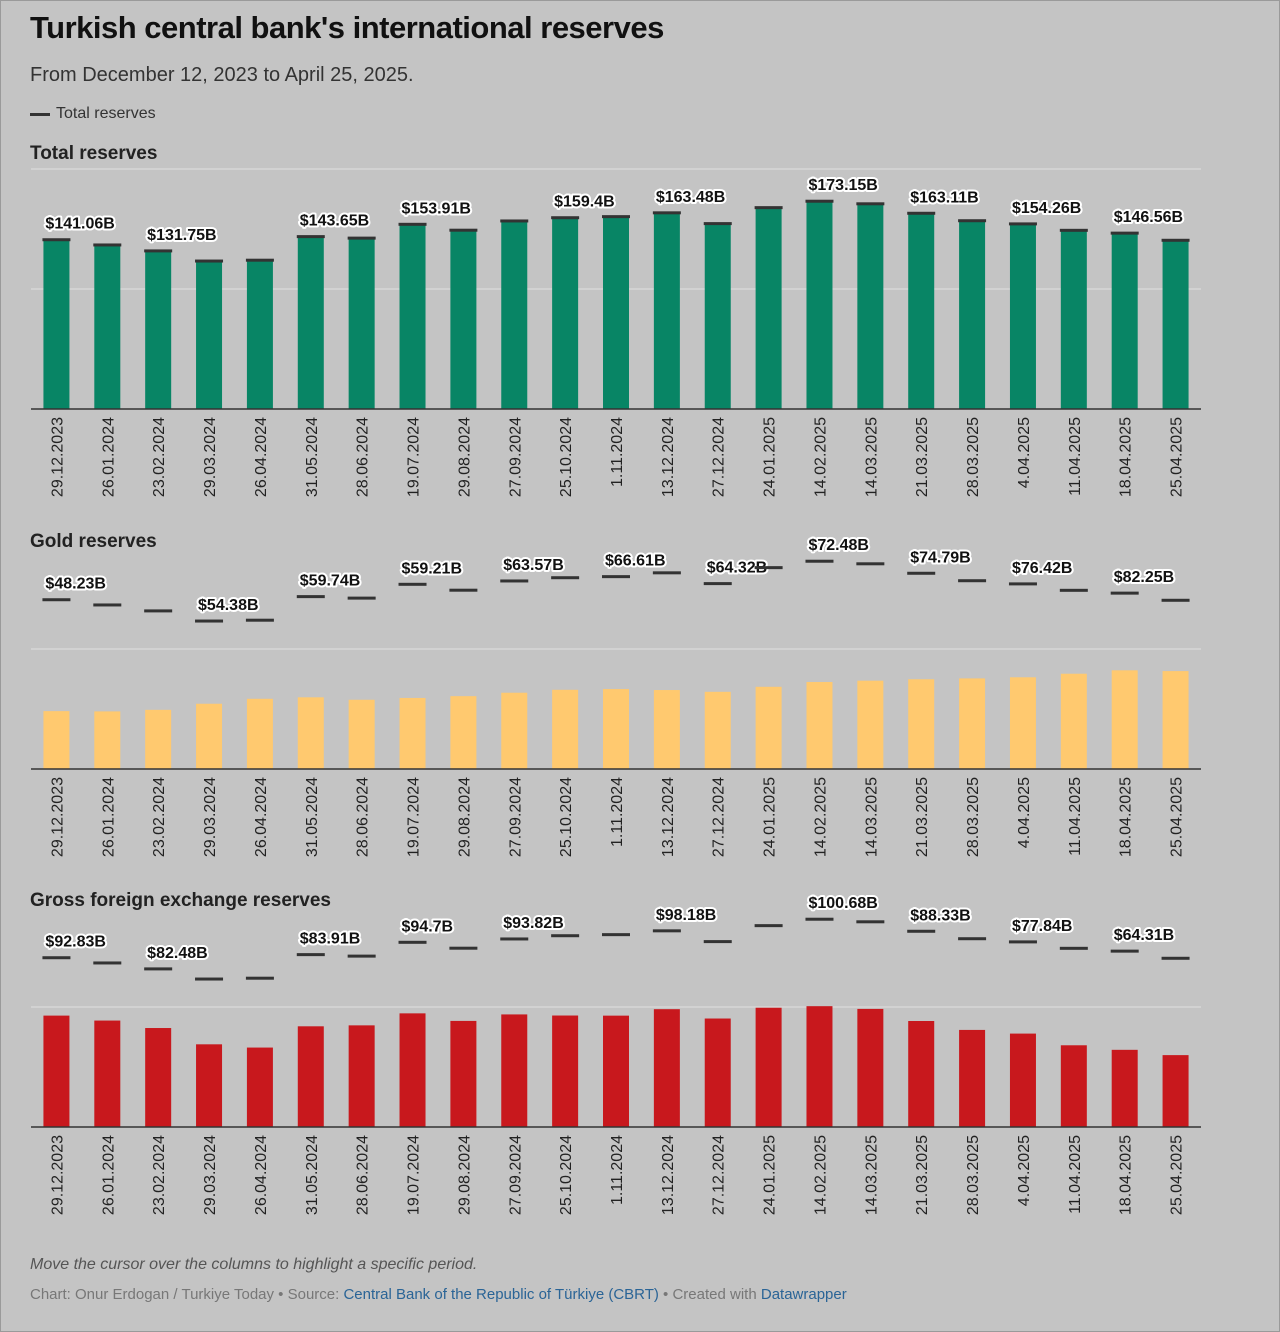  Describe the element at coordinates (842, 1010) in the screenshot. I see `bar-group: $100.68B` at that location.